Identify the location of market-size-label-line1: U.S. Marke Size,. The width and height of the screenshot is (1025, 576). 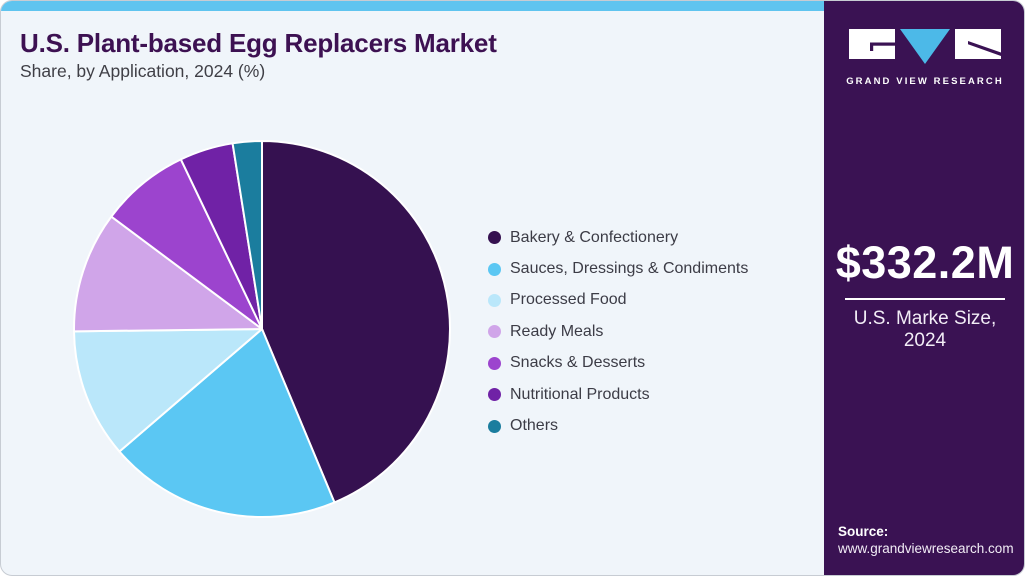
(925, 318).